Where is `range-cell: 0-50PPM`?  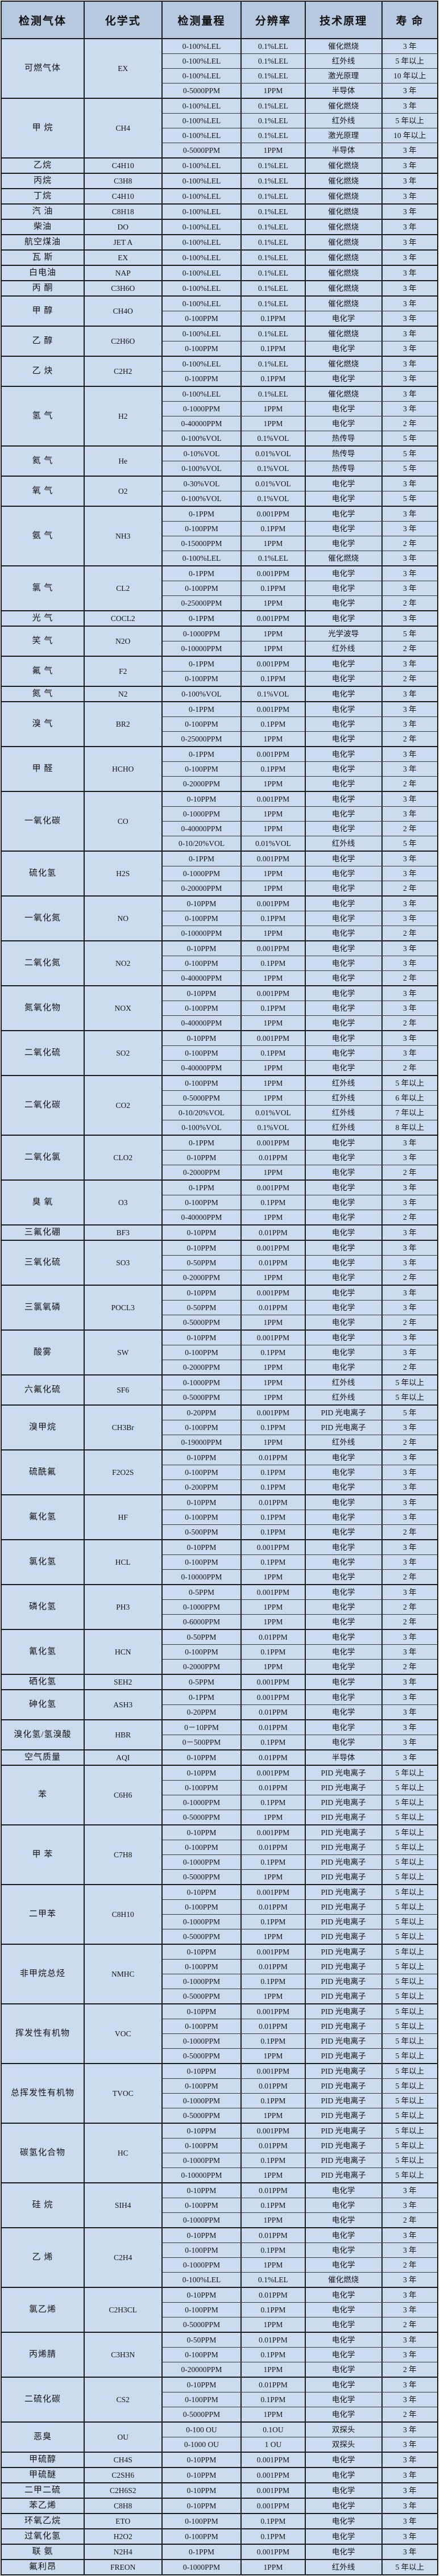
range-cell: 0-50PPM is located at coordinates (201, 1637).